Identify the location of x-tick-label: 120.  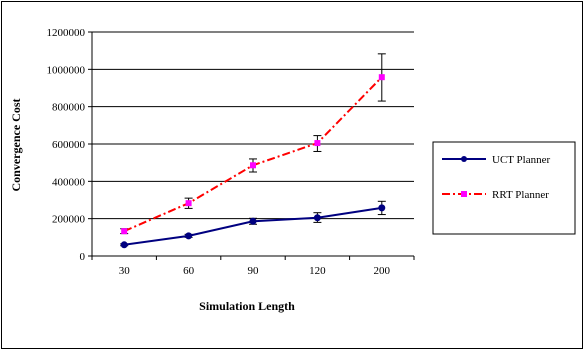
(317, 271).